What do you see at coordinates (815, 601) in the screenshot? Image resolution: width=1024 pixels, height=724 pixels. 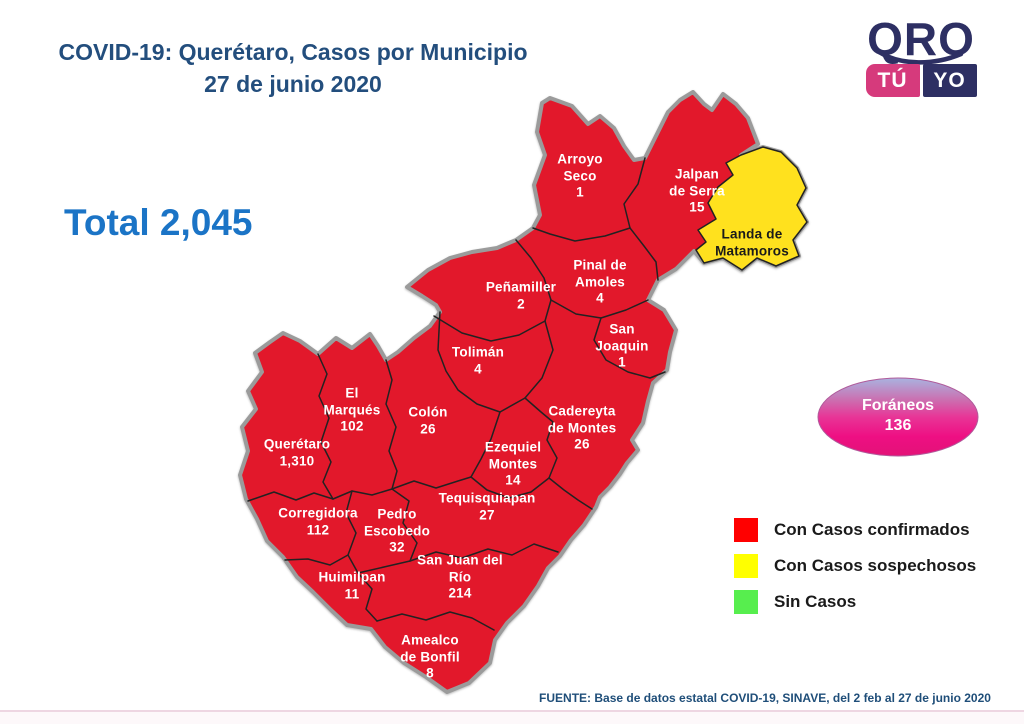 I see `legend-label: Sin Casos` at bounding box center [815, 601].